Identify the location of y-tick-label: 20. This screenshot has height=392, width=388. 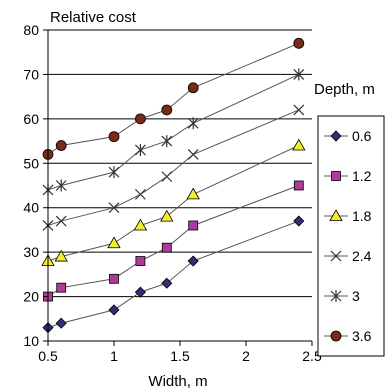
(31, 297).